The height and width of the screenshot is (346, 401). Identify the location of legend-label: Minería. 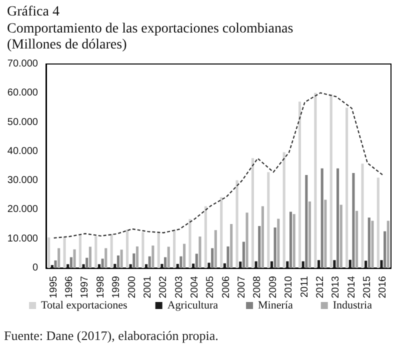
(275, 306).